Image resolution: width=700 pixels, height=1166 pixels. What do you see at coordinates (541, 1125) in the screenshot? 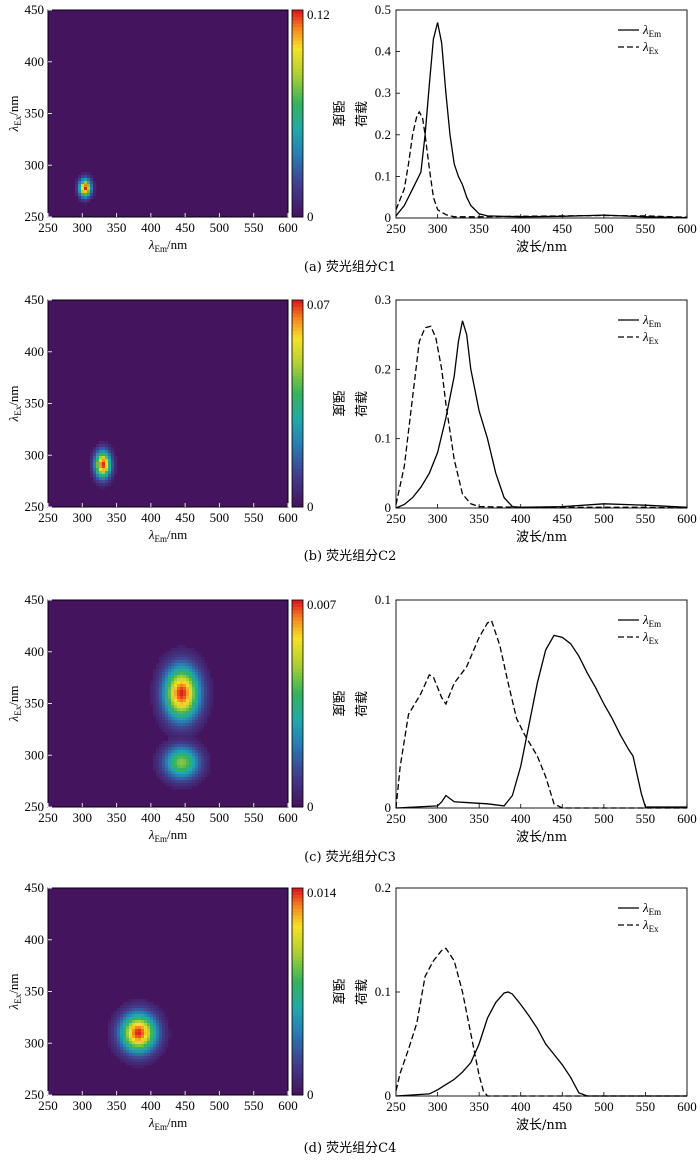
I see `x-axis-label: 波长/nm` at bounding box center [541, 1125].